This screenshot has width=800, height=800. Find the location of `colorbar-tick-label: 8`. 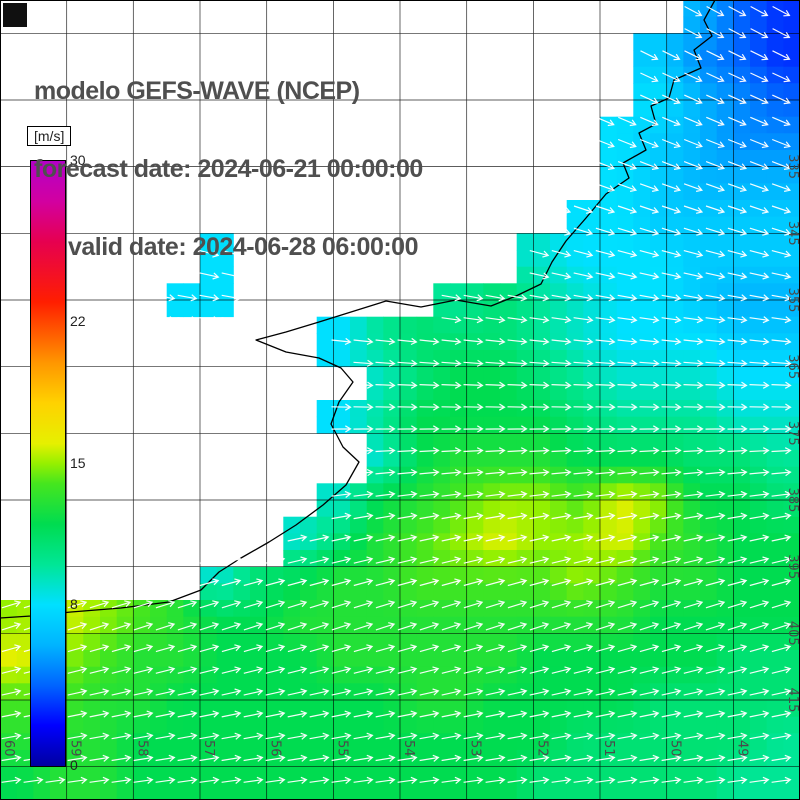

colorbar-tick-label: 8 is located at coordinates (74, 603).